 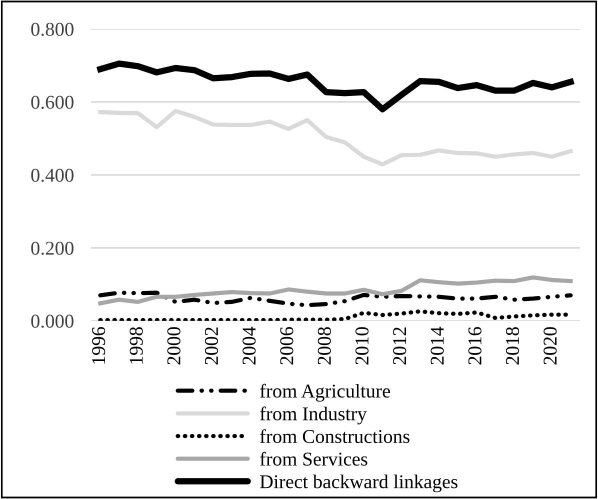 What do you see at coordinates (325, 393) in the screenshot?
I see `legend-label: from Agriculture` at bounding box center [325, 393].